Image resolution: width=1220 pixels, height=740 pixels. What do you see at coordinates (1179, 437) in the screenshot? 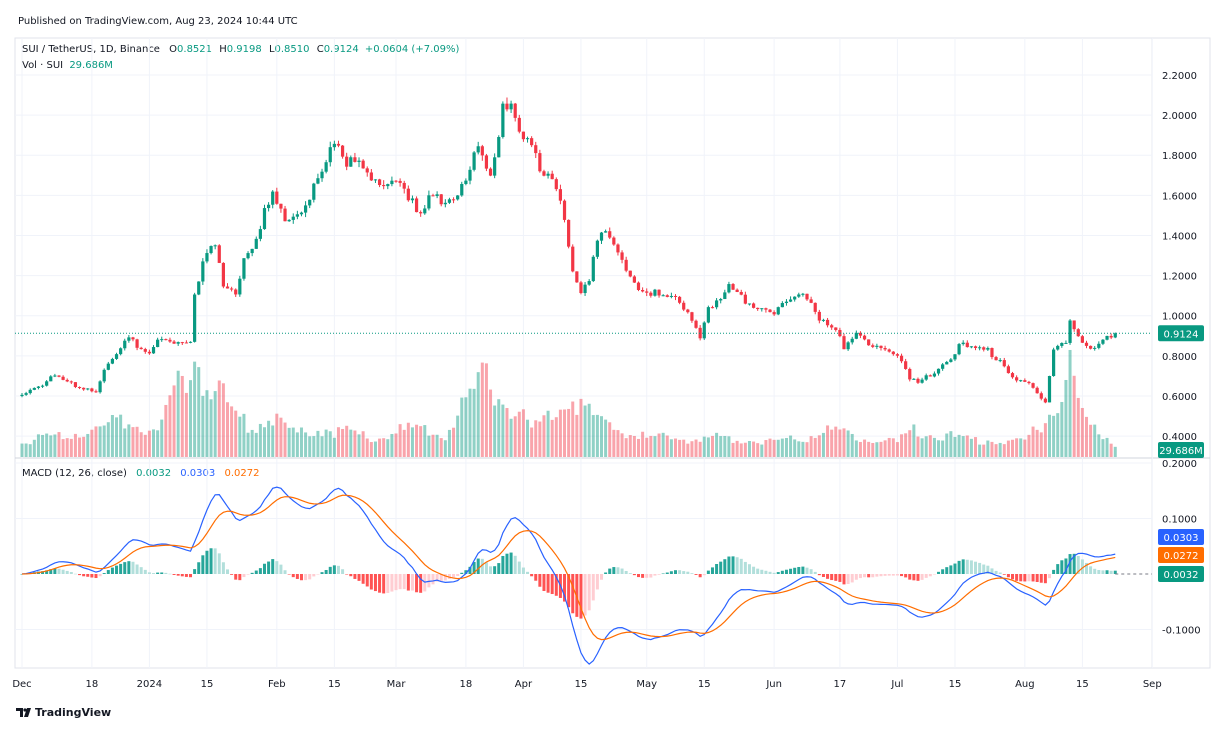
I see `price-tick-label: 0.4000` at bounding box center [1179, 437].